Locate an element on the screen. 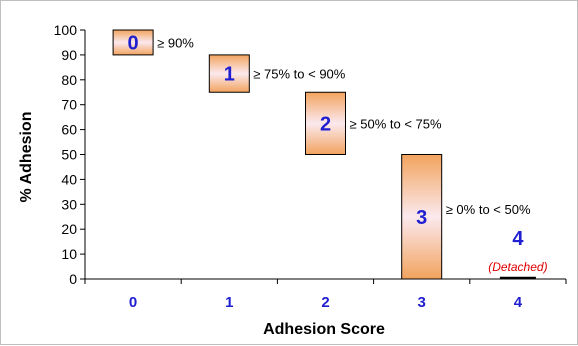 The height and width of the screenshot is (346, 578). x-tick-label: 2 is located at coordinates (325, 302).